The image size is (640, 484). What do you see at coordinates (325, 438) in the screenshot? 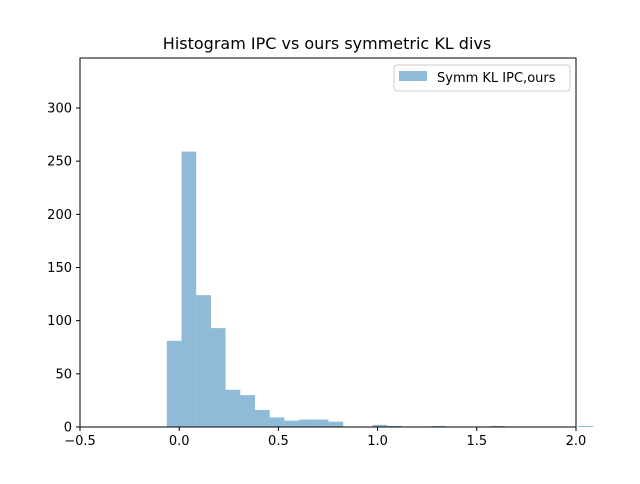
I see `x-axis-ticks: −0.5 0.0 0.5 1.0 1.5 2.0` at bounding box center [325, 438].